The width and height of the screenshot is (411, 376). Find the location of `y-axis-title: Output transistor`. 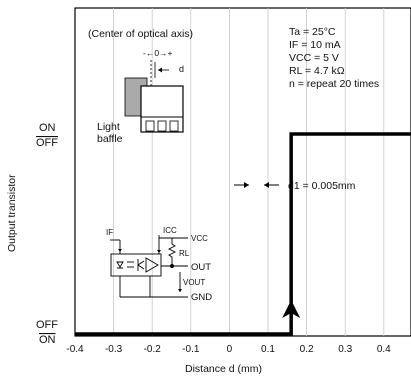

y-axis-title: Output transistor is located at coordinates (12, 213).